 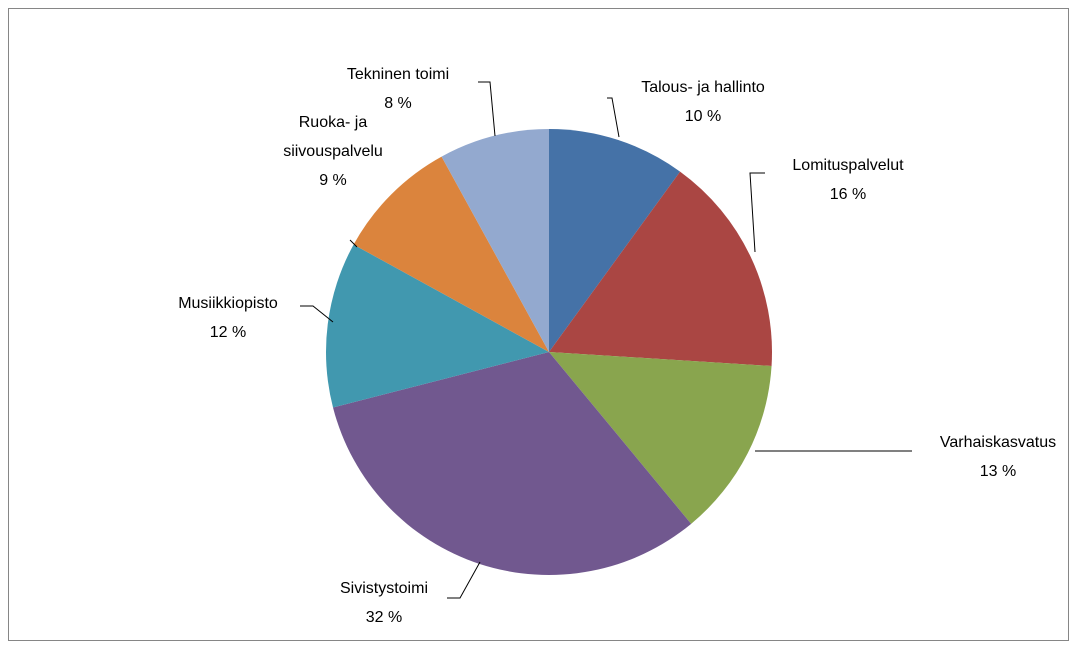 I want to click on data-label: Musiikkiopisto 12 %, so click(x=228, y=318).